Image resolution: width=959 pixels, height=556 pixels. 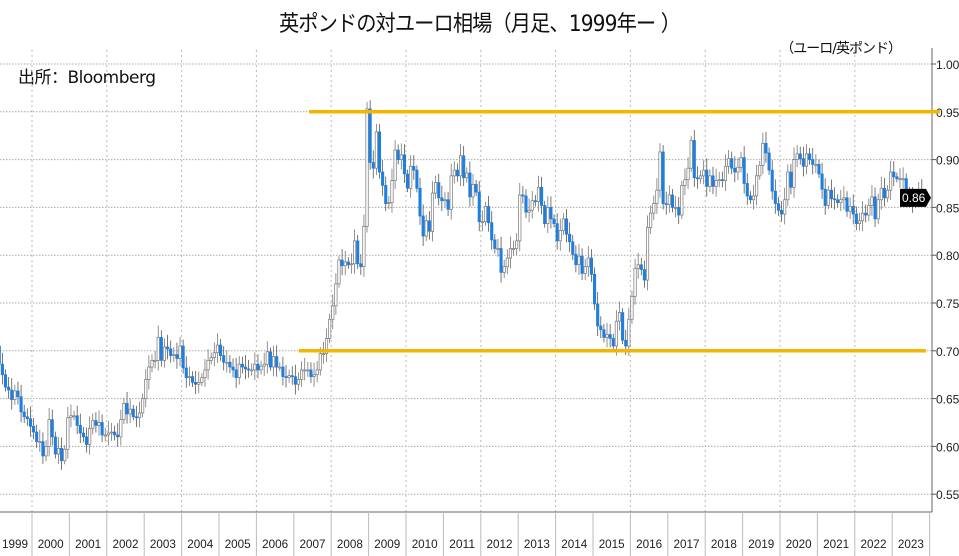 What do you see at coordinates (425, 544) in the screenshot?
I see `x-tick-label: 2010` at bounding box center [425, 544].